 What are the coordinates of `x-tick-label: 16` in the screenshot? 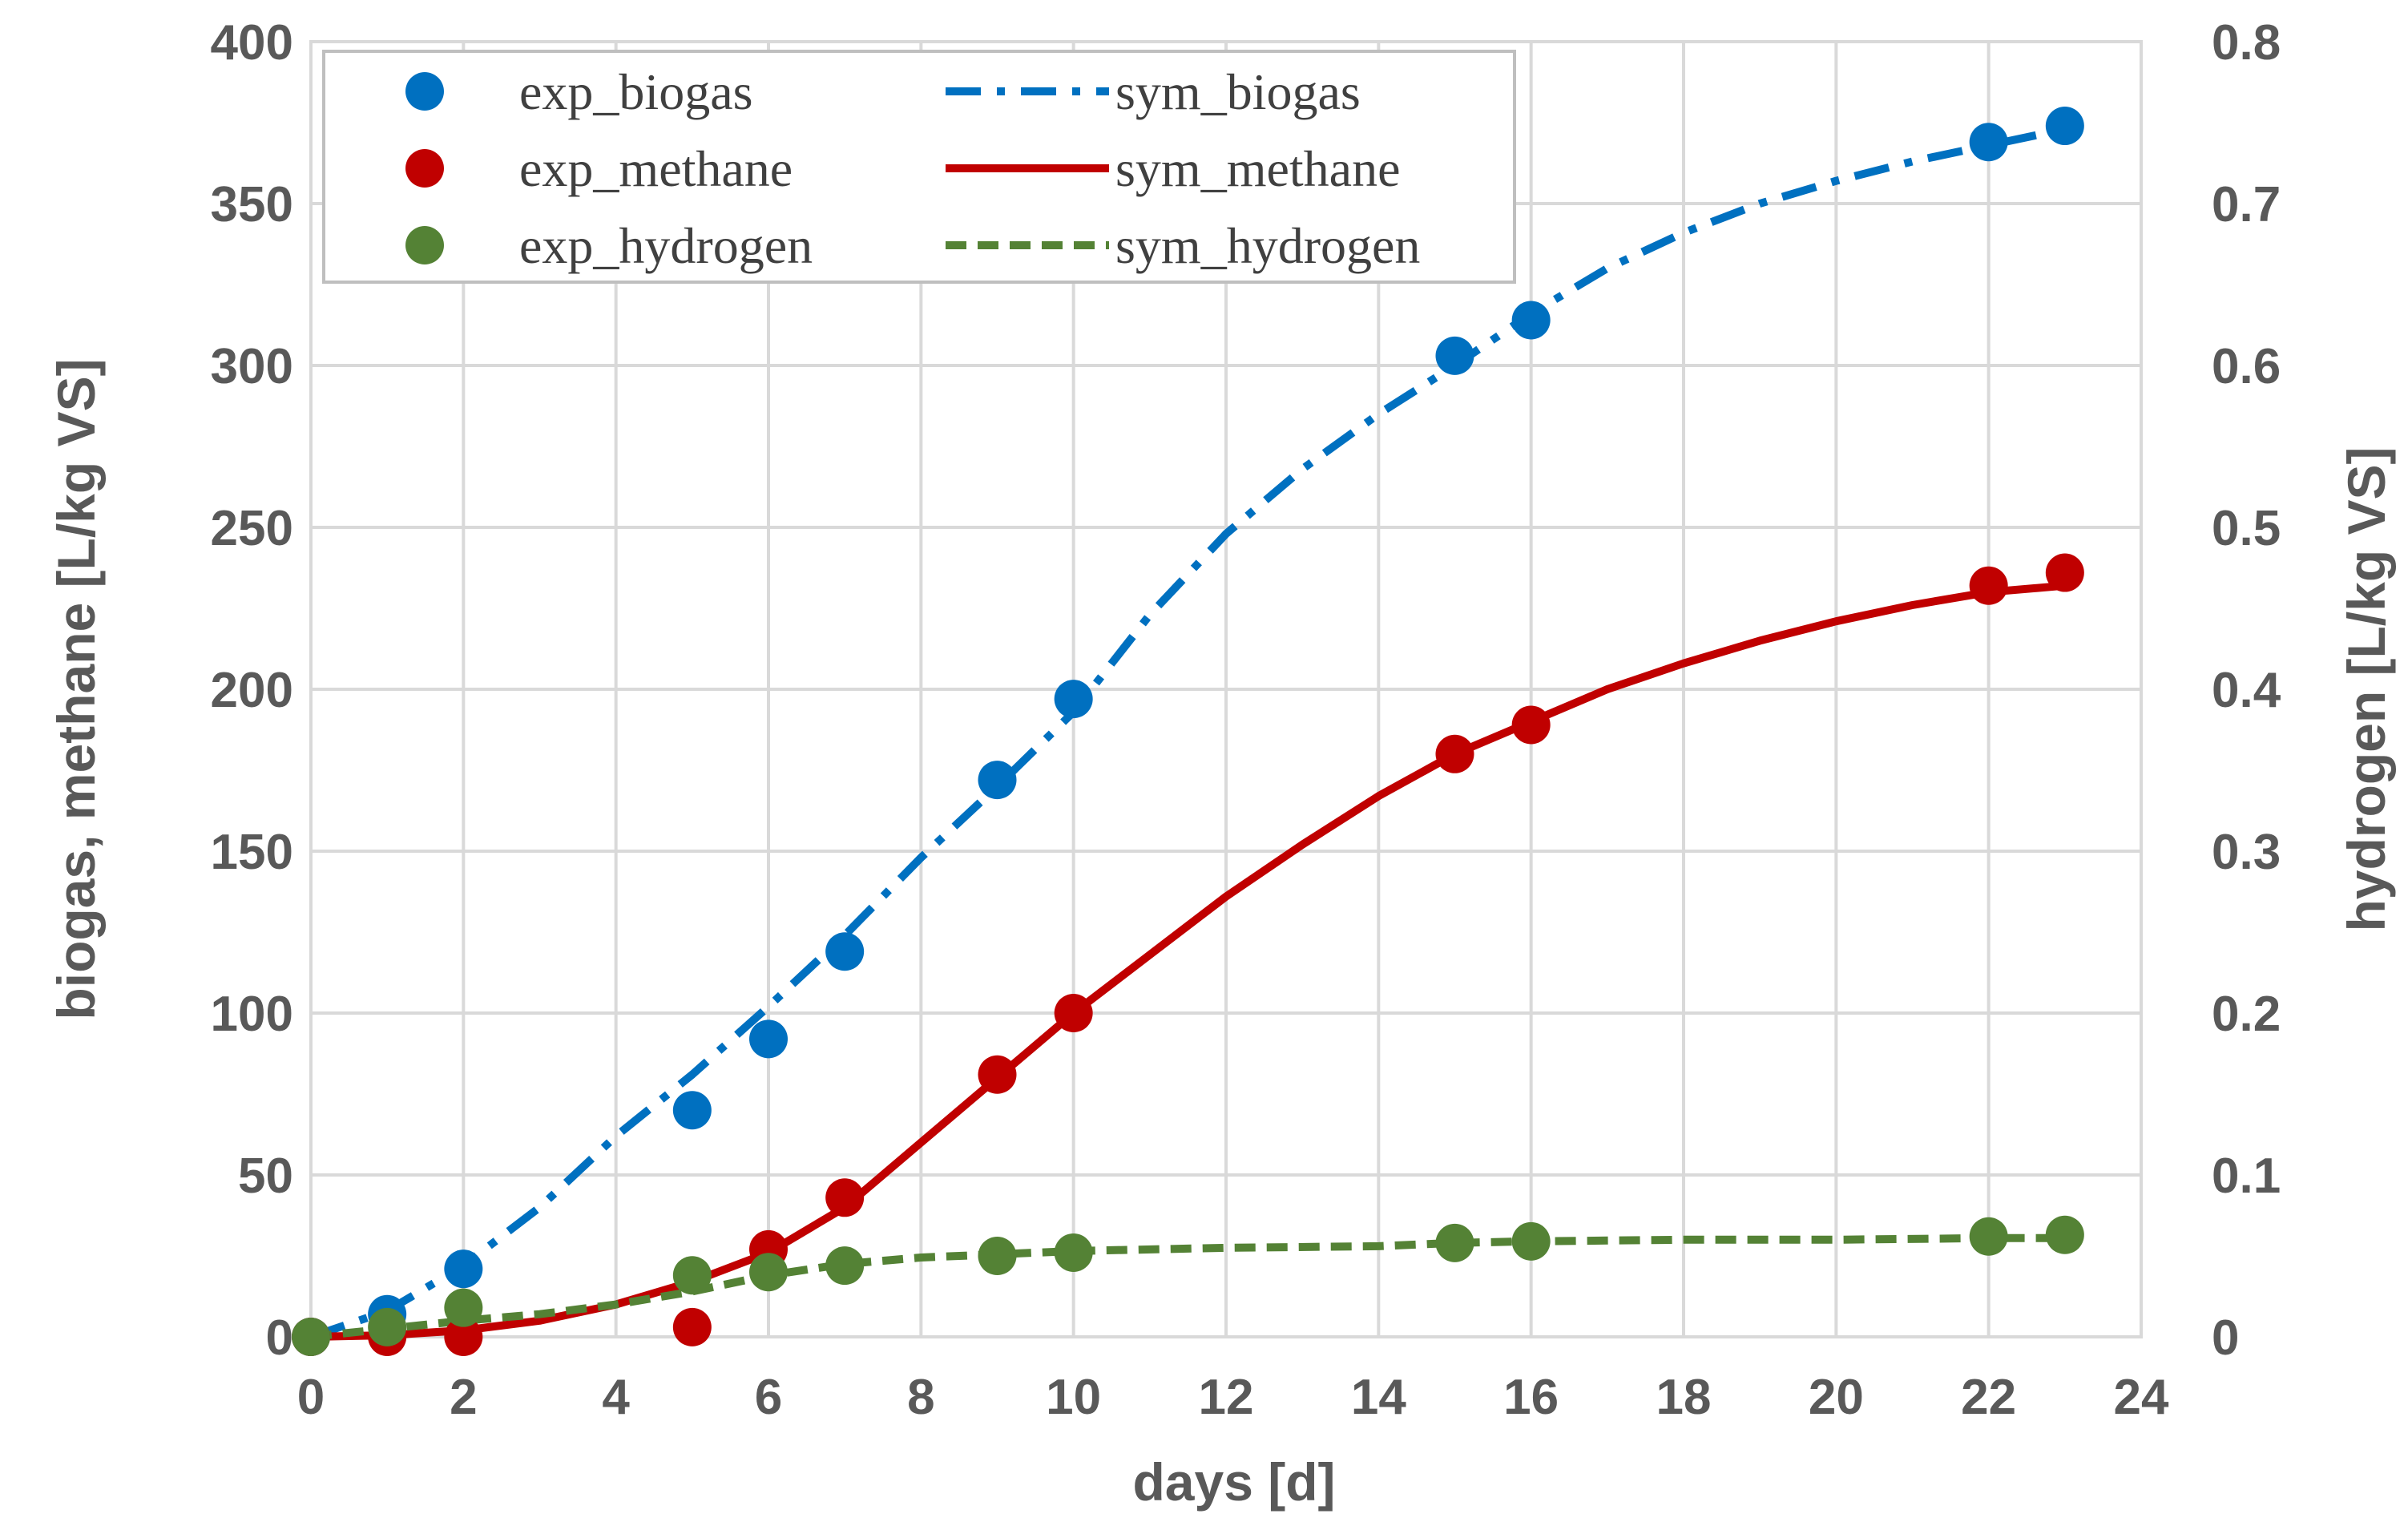 It's located at (1531, 1397).